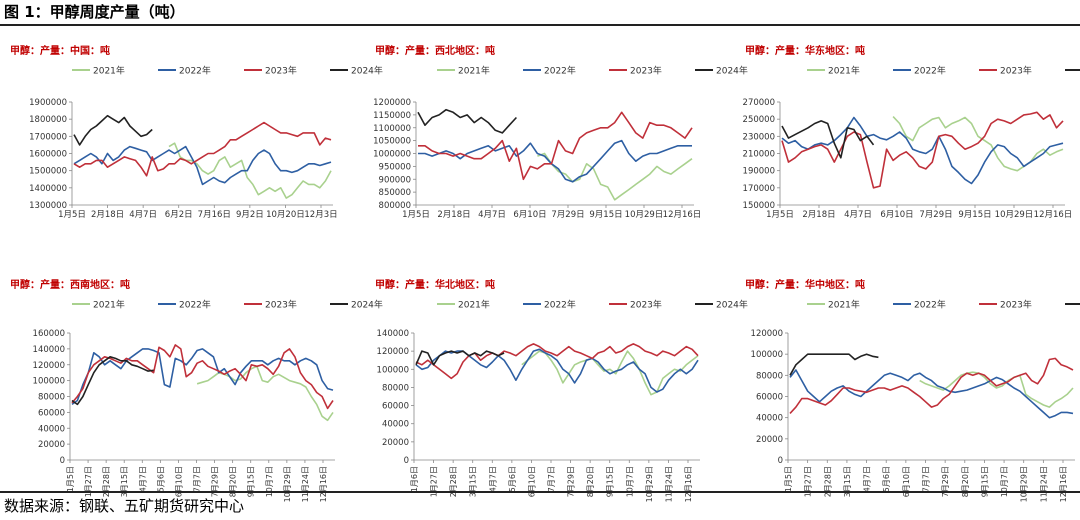 The width and height of the screenshot is (1080, 520). I want to click on bottom-rule, so click(540, 492).